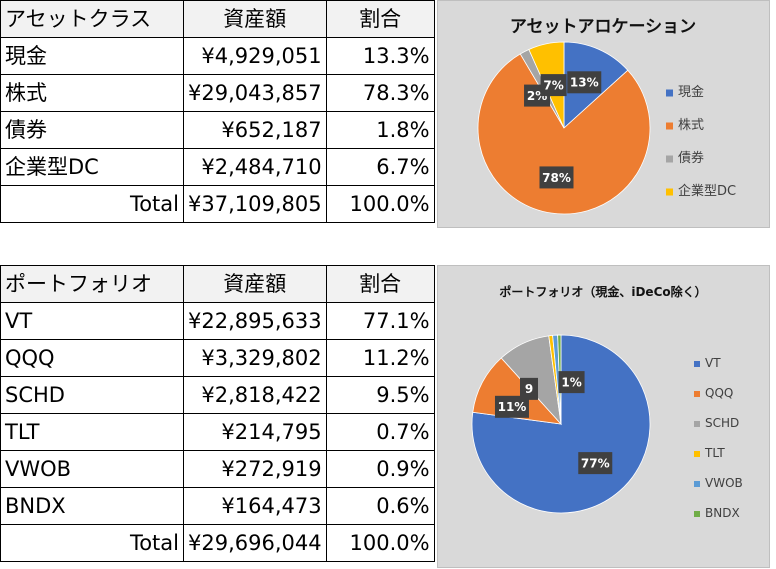 The height and width of the screenshot is (569, 776). Describe the element at coordinates (563, 130) in the screenshot. I see `pie-data-labels: 13%78%2%7%` at that location.